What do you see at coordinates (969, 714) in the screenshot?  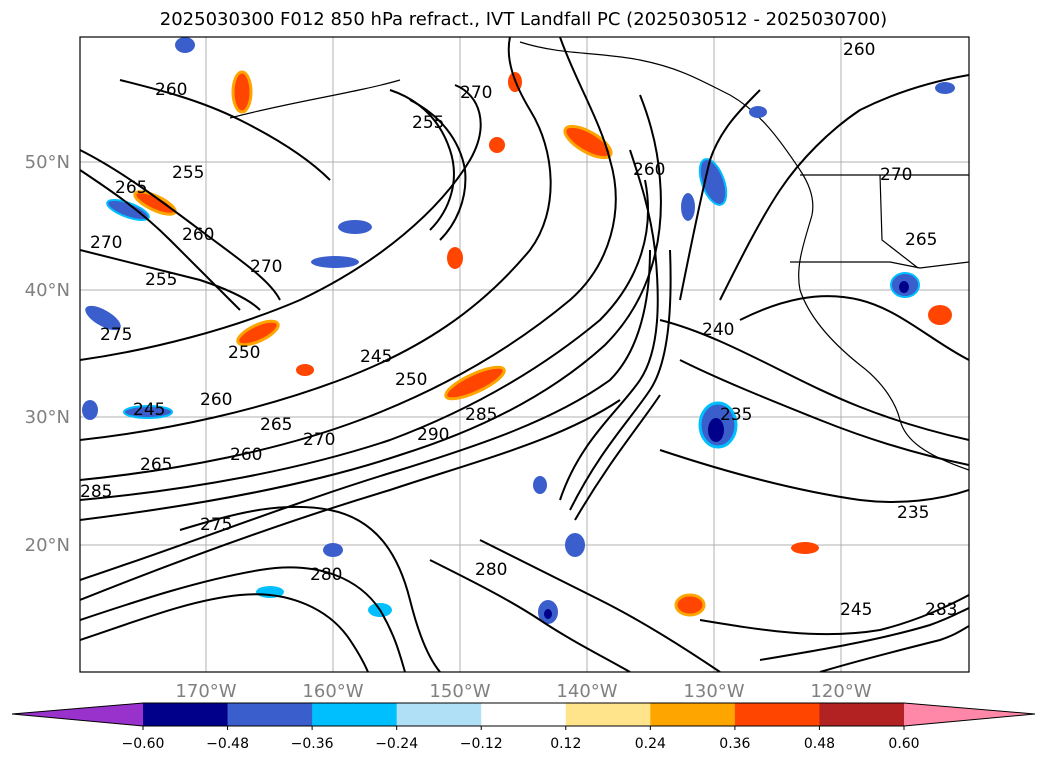 I see `colorbar-max-extension` at bounding box center [969, 714].